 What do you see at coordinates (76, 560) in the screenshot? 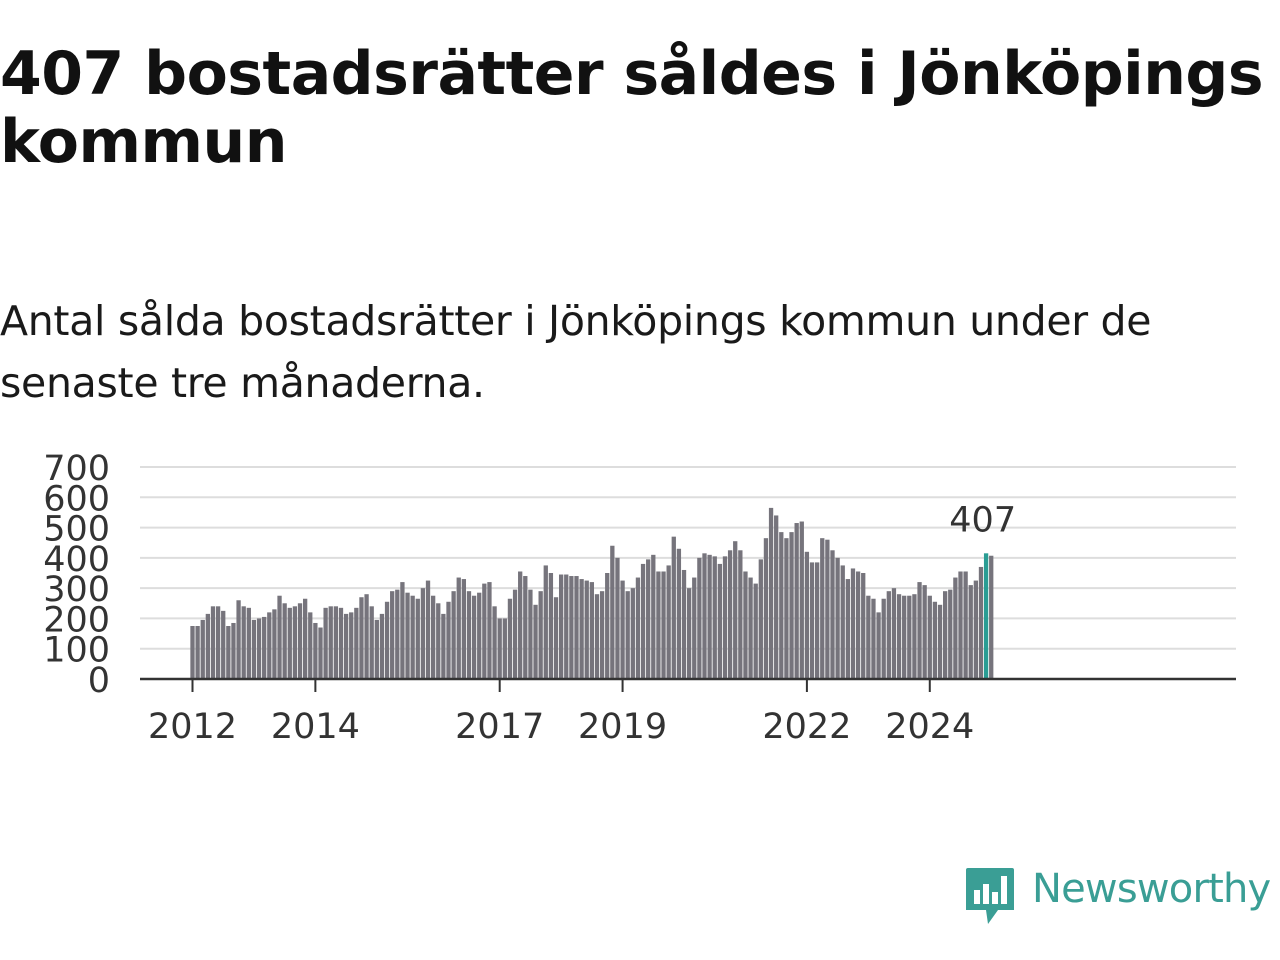
I see `y-tick-label: 400` at bounding box center [76, 560].